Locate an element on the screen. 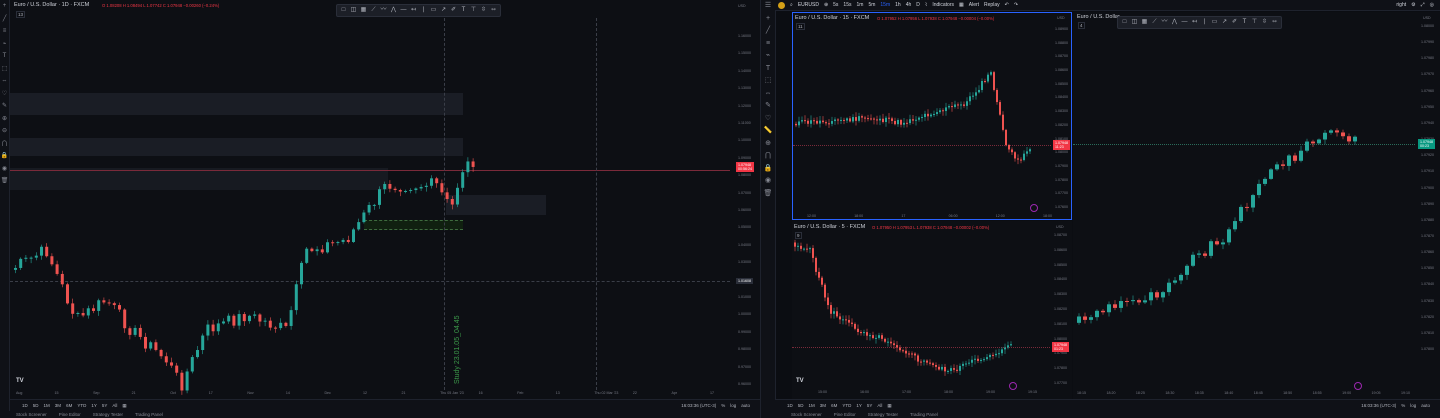  symbol-search: EURUSD is located at coordinates (808, 5).